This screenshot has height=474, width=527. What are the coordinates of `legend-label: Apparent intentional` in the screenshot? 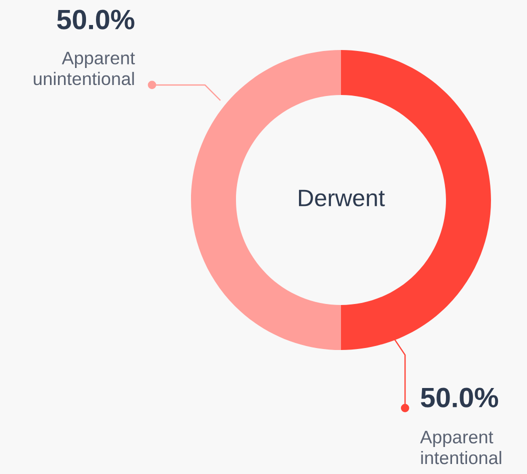 It's located at (461, 447).